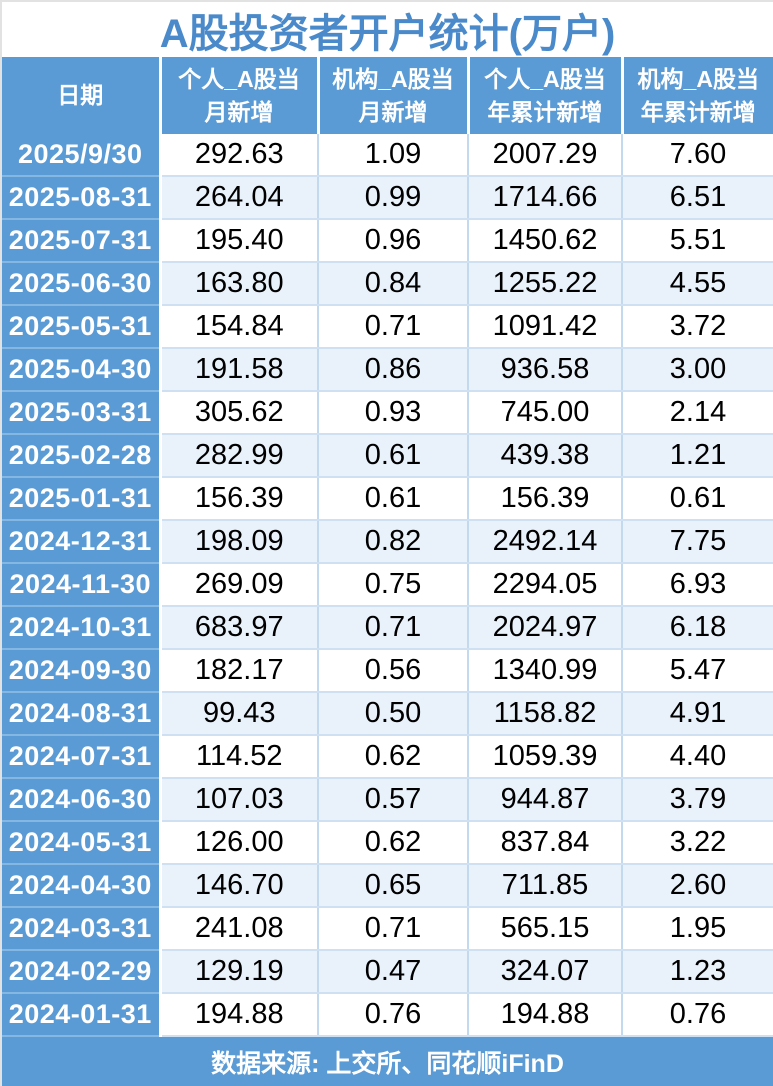 Image resolution: width=773 pixels, height=1086 pixels. What do you see at coordinates (82, 95) in the screenshot?
I see `column-header-date: 日期` at bounding box center [82, 95].